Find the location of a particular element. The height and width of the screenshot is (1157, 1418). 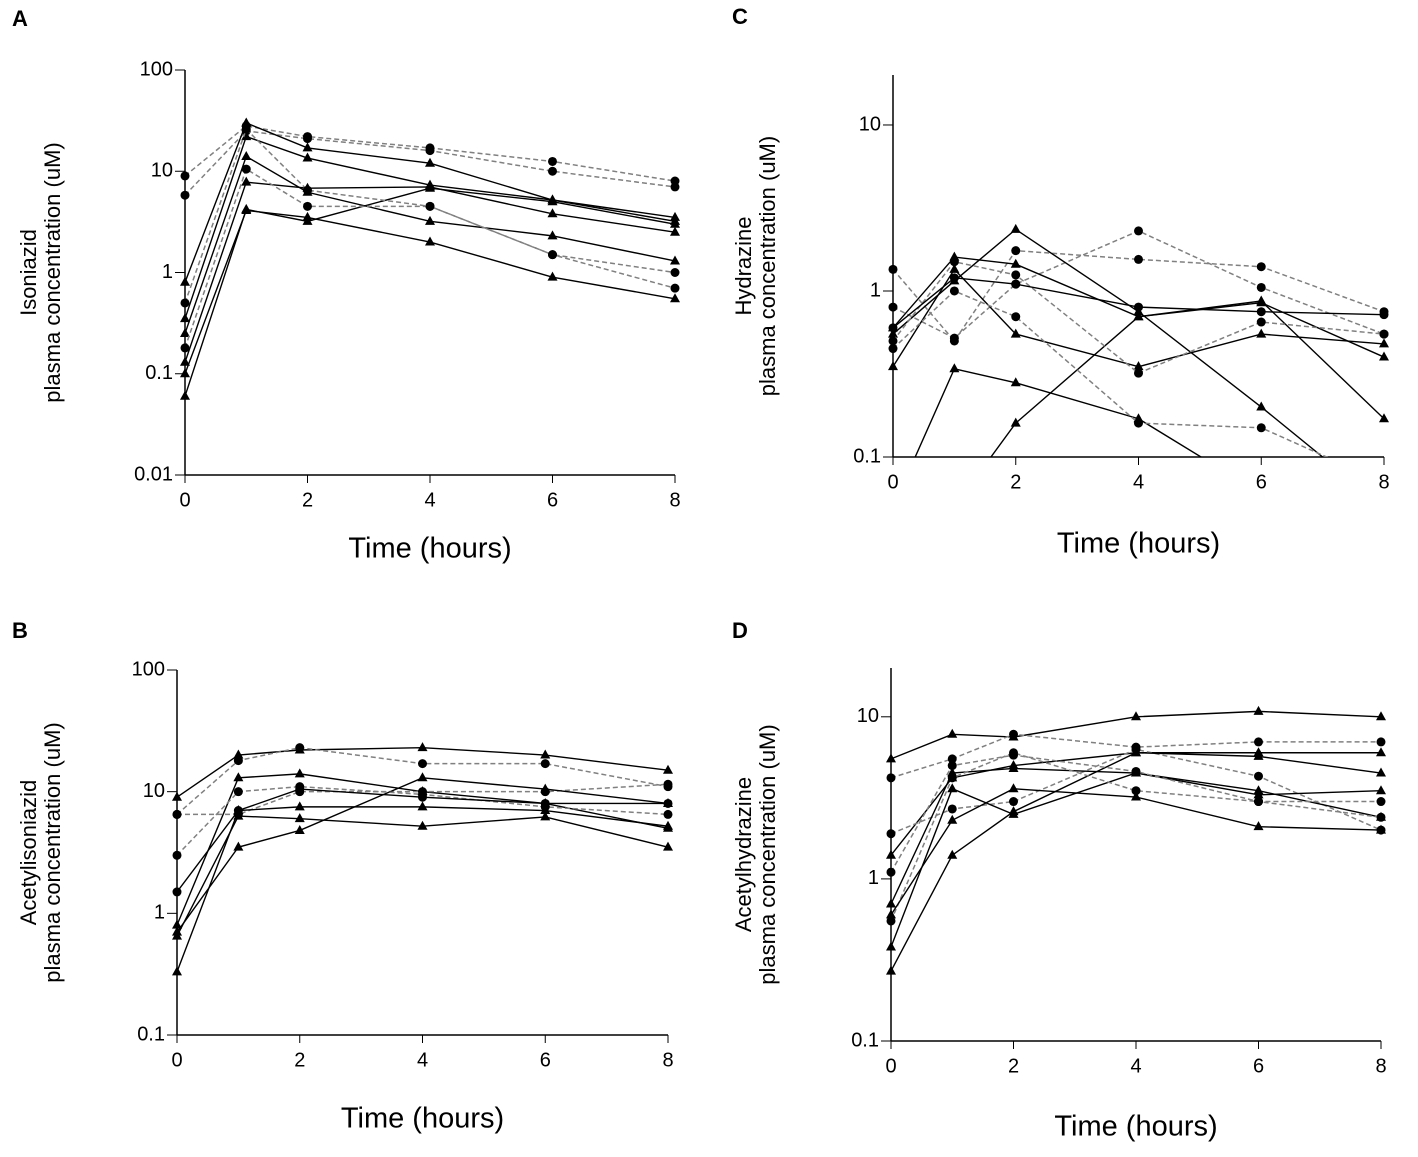

panel-letter: D is located at coordinates (740, 630).